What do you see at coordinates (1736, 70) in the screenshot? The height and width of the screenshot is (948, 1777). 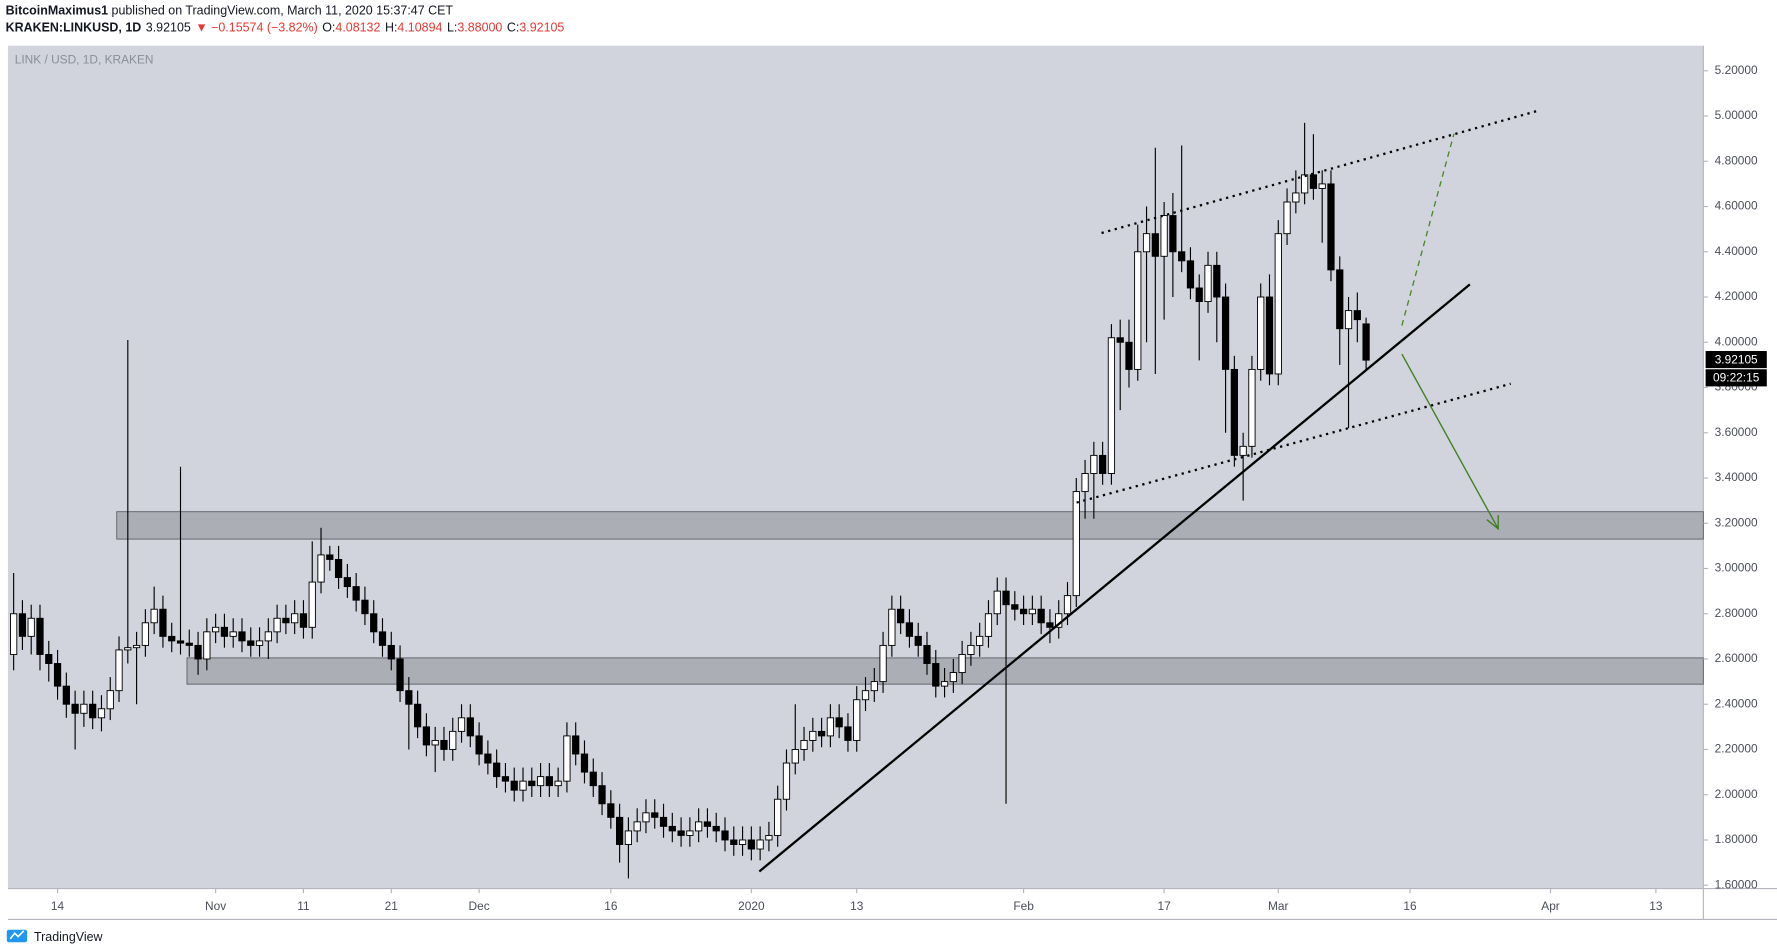 I see `y-tick-label: 5.20000` at bounding box center [1736, 70].